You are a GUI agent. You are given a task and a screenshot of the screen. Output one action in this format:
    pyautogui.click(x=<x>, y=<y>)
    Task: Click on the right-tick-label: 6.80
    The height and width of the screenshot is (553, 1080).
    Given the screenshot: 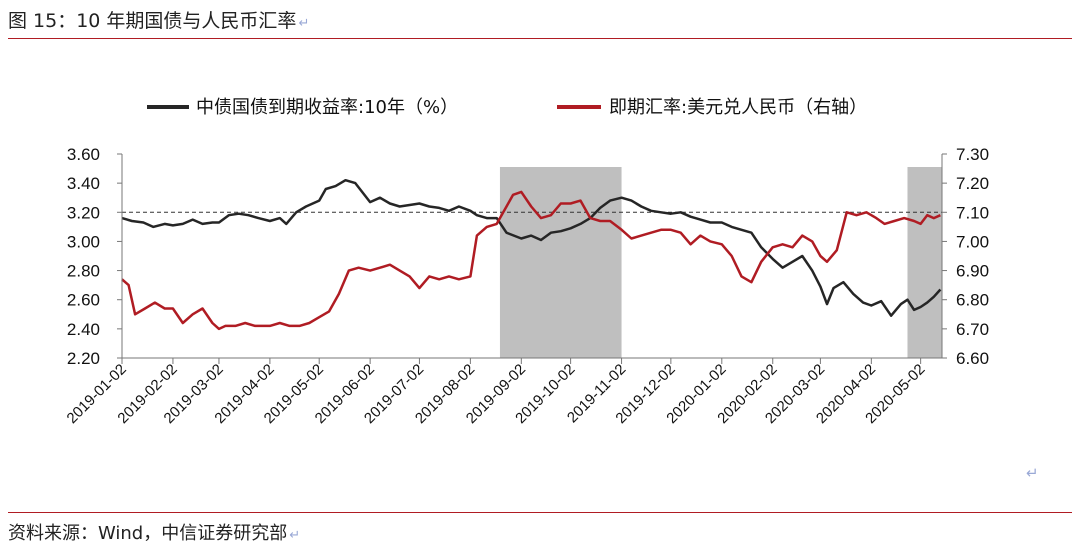 What is the action you would take?
    pyautogui.click(x=972, y=300)
    